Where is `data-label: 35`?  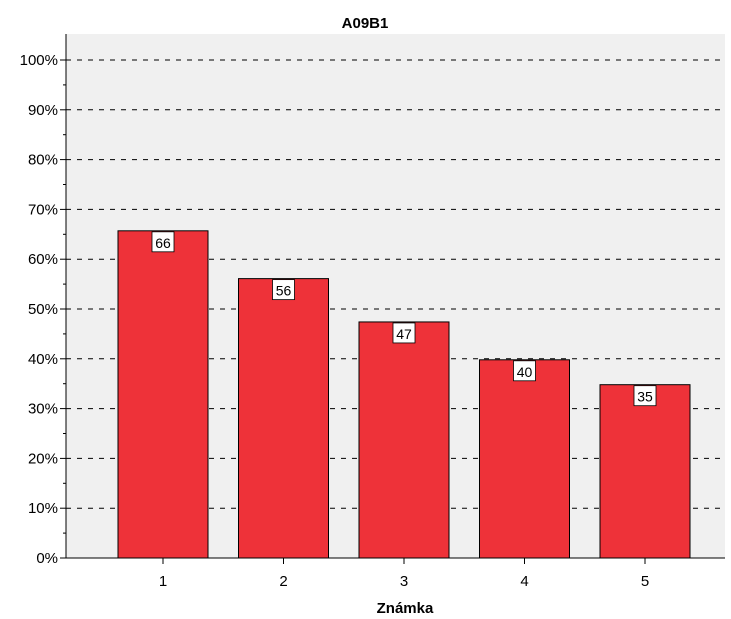 data-label: 35 is located at coordinates (645, 397).